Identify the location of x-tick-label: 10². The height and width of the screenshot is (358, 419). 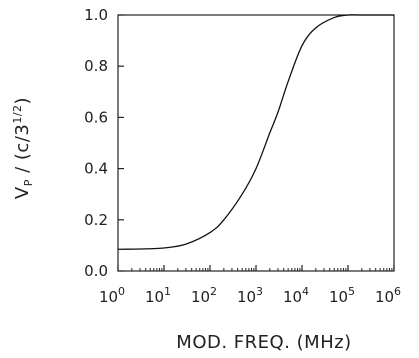
(204, 295).